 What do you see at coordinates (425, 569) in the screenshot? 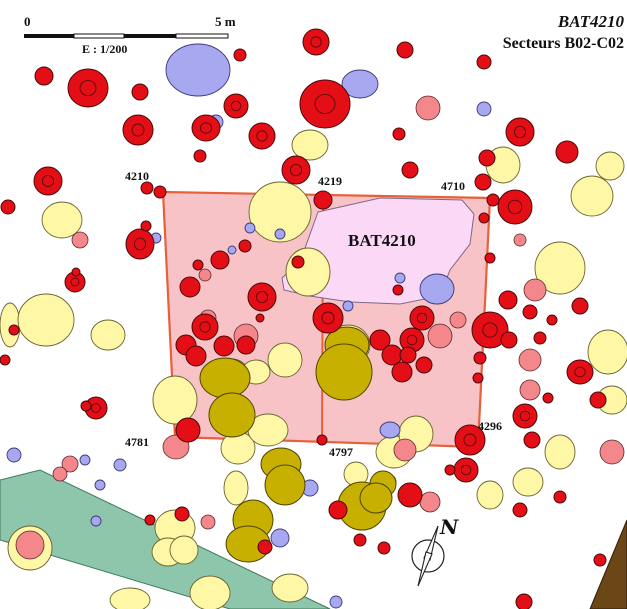
I see `north-arrow-needle-tail` at bounding box center [425, 569].